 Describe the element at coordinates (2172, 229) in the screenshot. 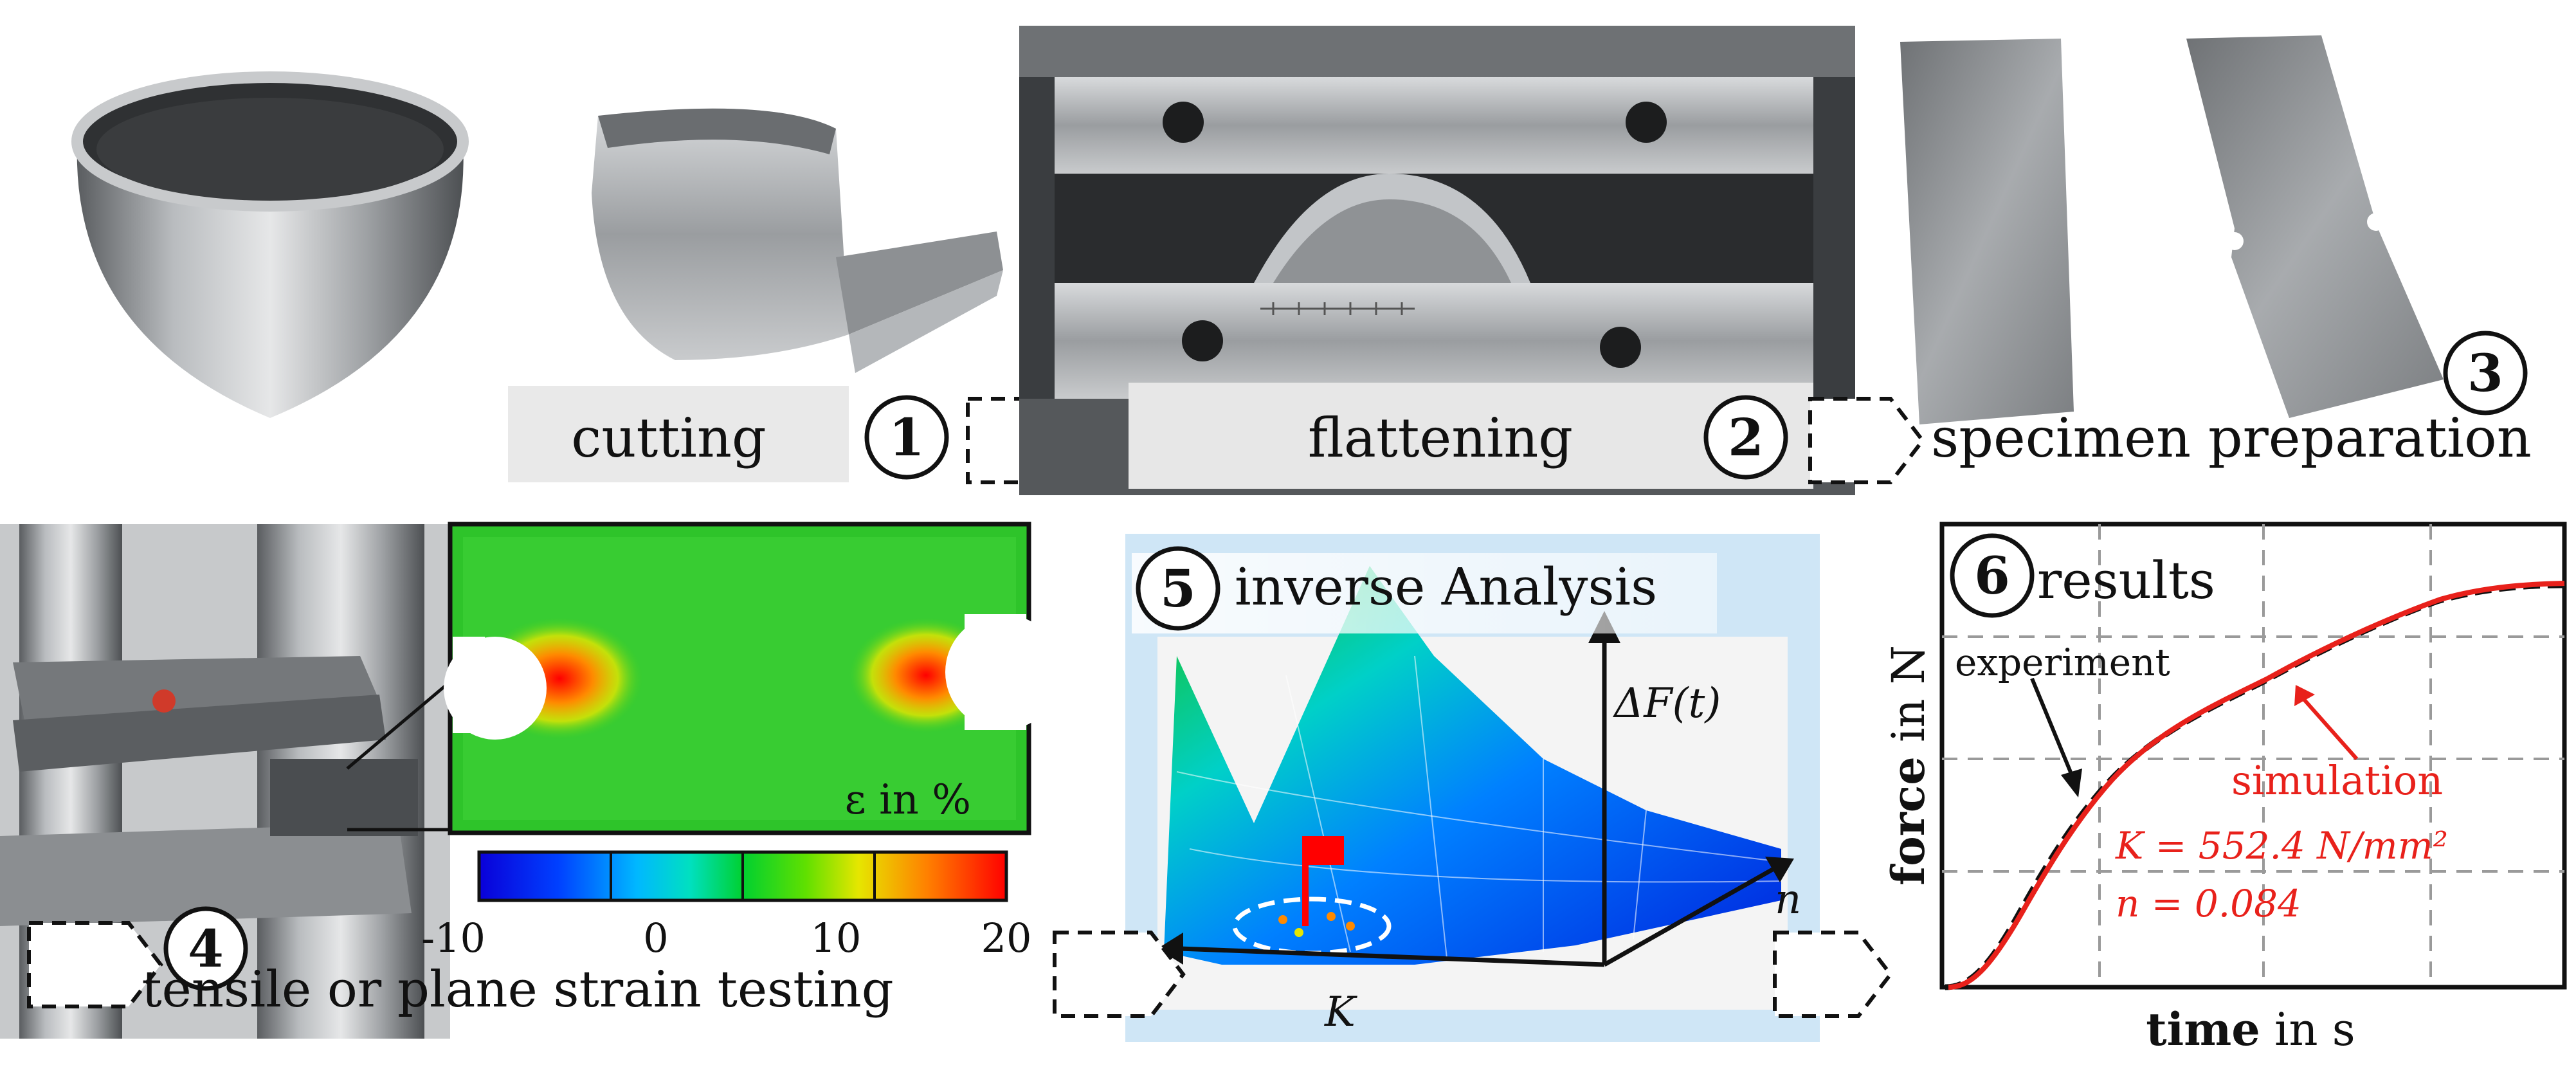

I see `specimen-photo` at that location.